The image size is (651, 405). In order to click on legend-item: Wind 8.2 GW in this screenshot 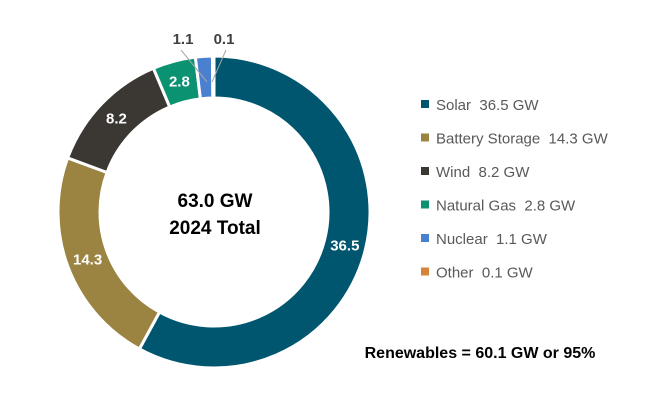, I will do `click(483, 172)`.